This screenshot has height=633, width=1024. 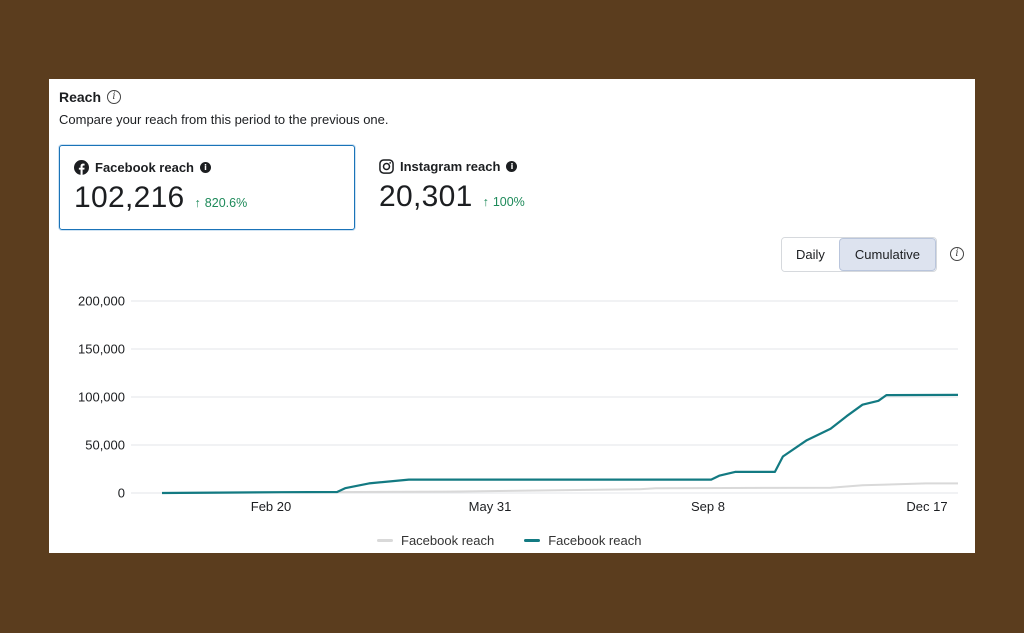 I want to click on metric-instagram-reach: Instagram reach i 20,301 ↑ 100%, so click(x=495, y=187).